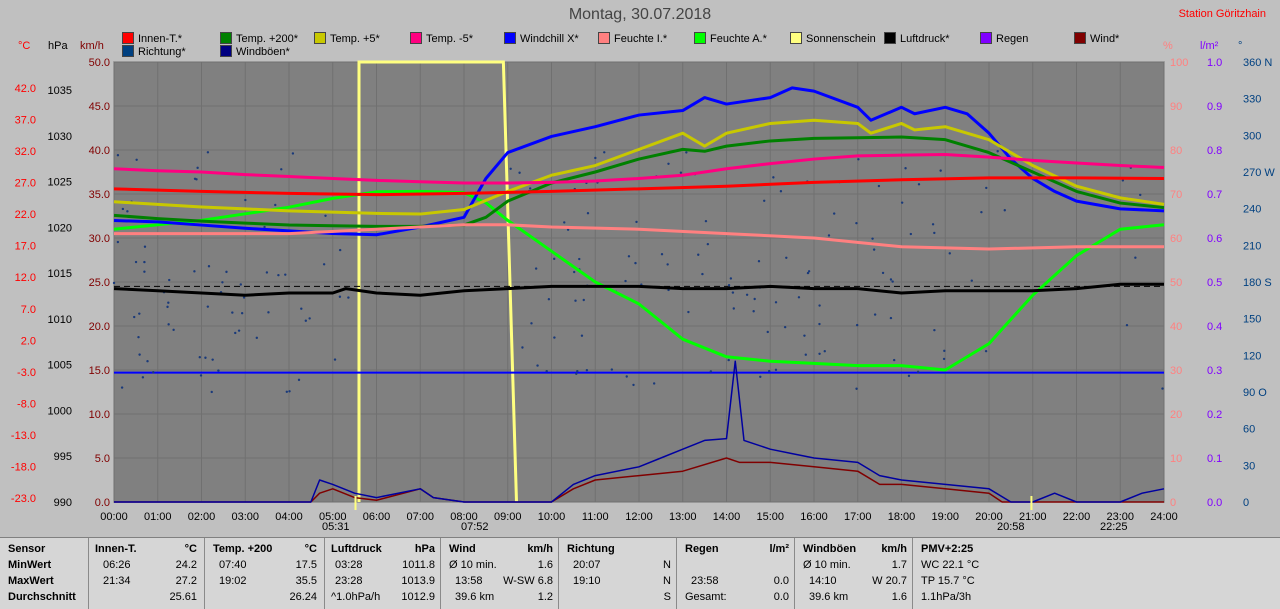 Image resolution: width=1280 pixels, height=609 pixels. Describe the element at coordinates (25, 89) in the screenshot. I see `temp-tick-label: 42.0` at that location.